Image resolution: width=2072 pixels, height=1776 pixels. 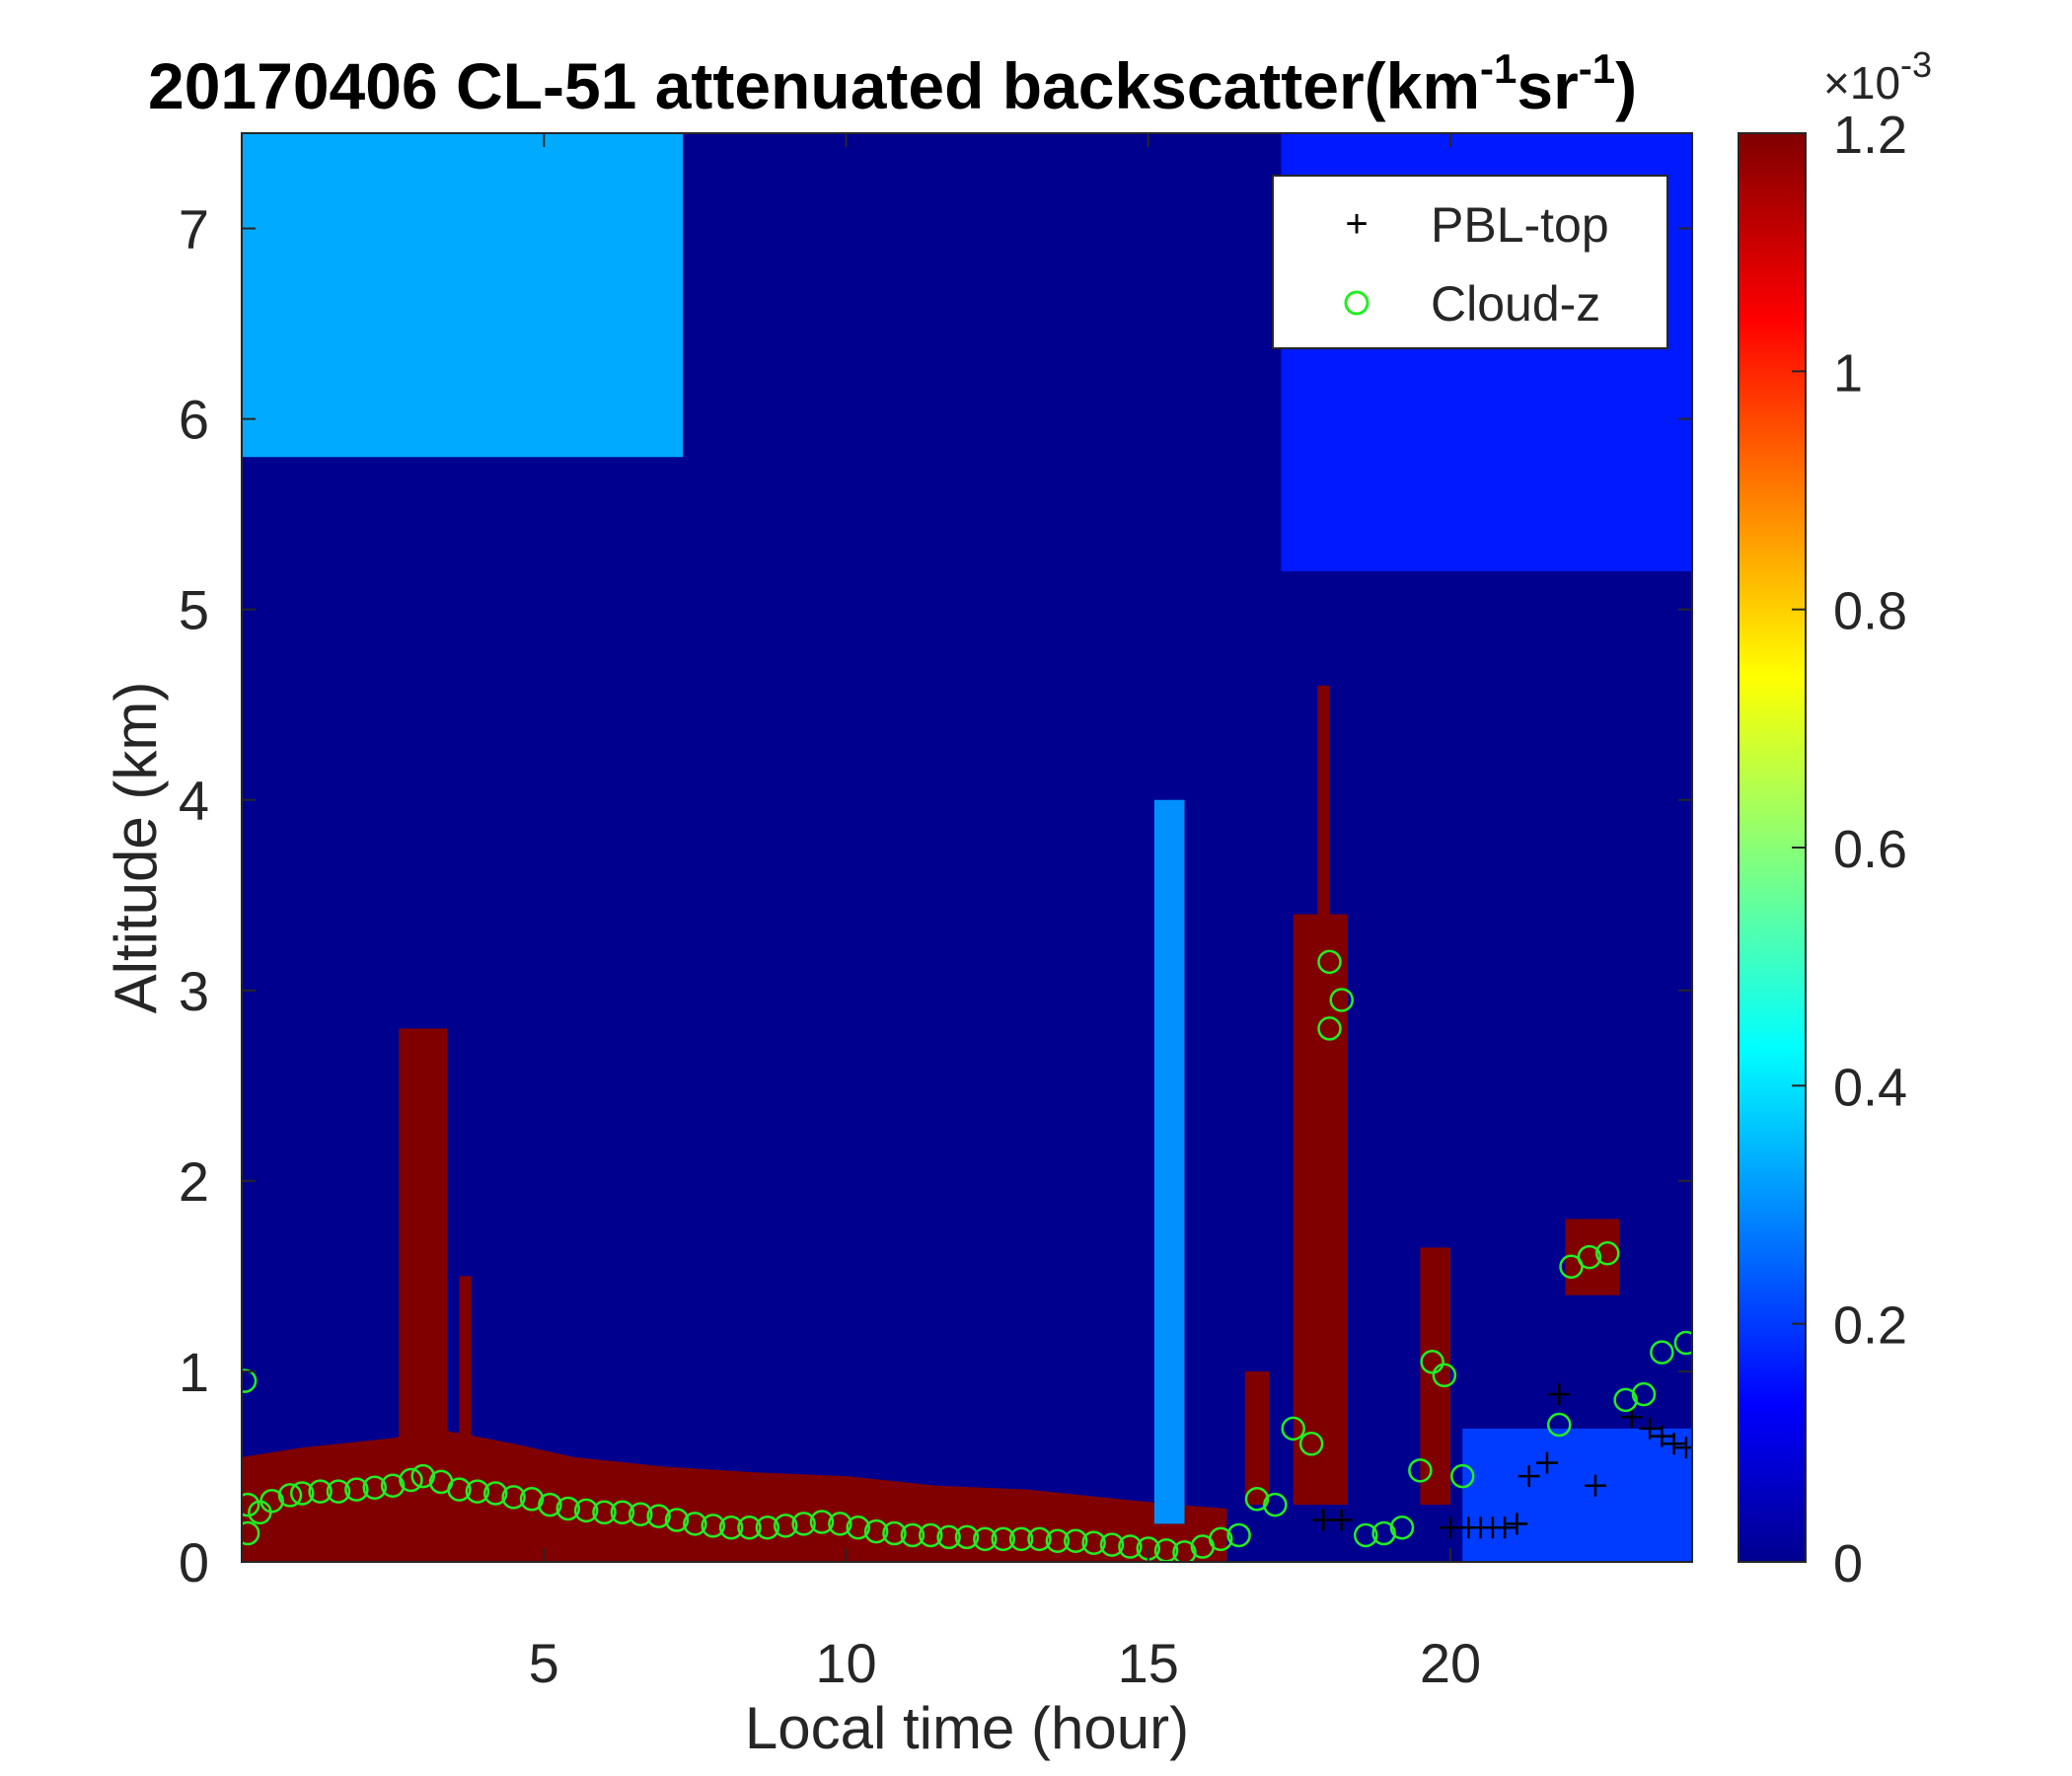 What do you see at coordinates (1870, 1326) in the screenshot?
I see `colorbar-tick-label: 0.2` at bounding box center [1870, 1326].